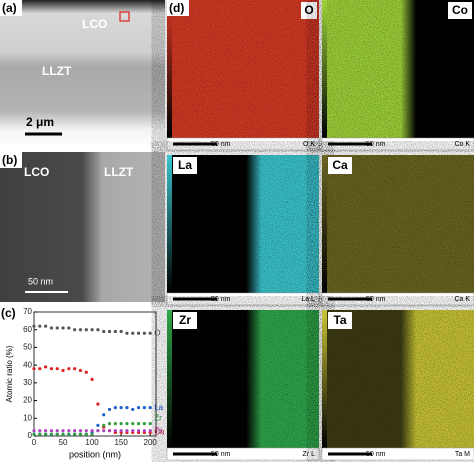  I want to click on eds-map: 50 nm Zr L Zr, so click(243, 385).